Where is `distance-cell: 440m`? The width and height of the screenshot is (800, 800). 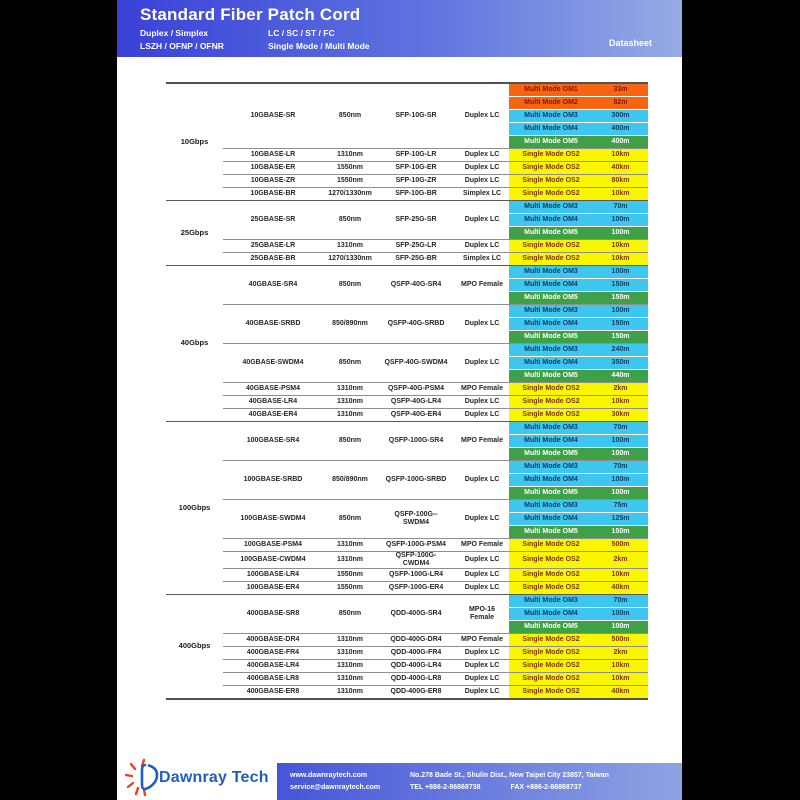
distance-cell: 440m is located at coordinates (620, 376).